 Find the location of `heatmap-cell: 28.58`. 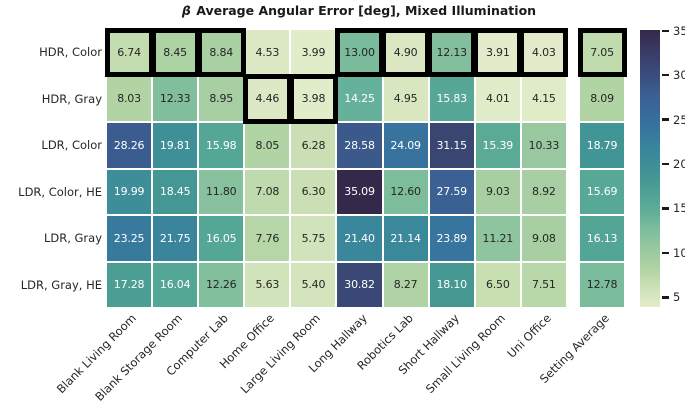

heatmap-cell: 28.58 is located at coordinates (359, 145).